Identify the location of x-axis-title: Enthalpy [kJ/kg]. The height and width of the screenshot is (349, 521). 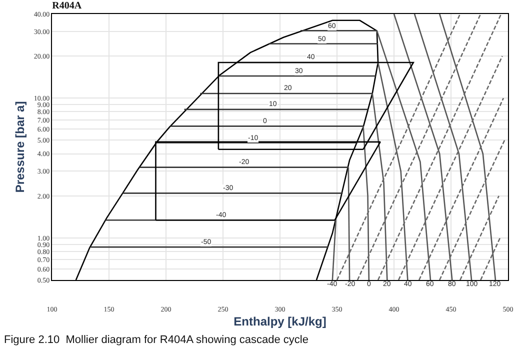
(280, 321).